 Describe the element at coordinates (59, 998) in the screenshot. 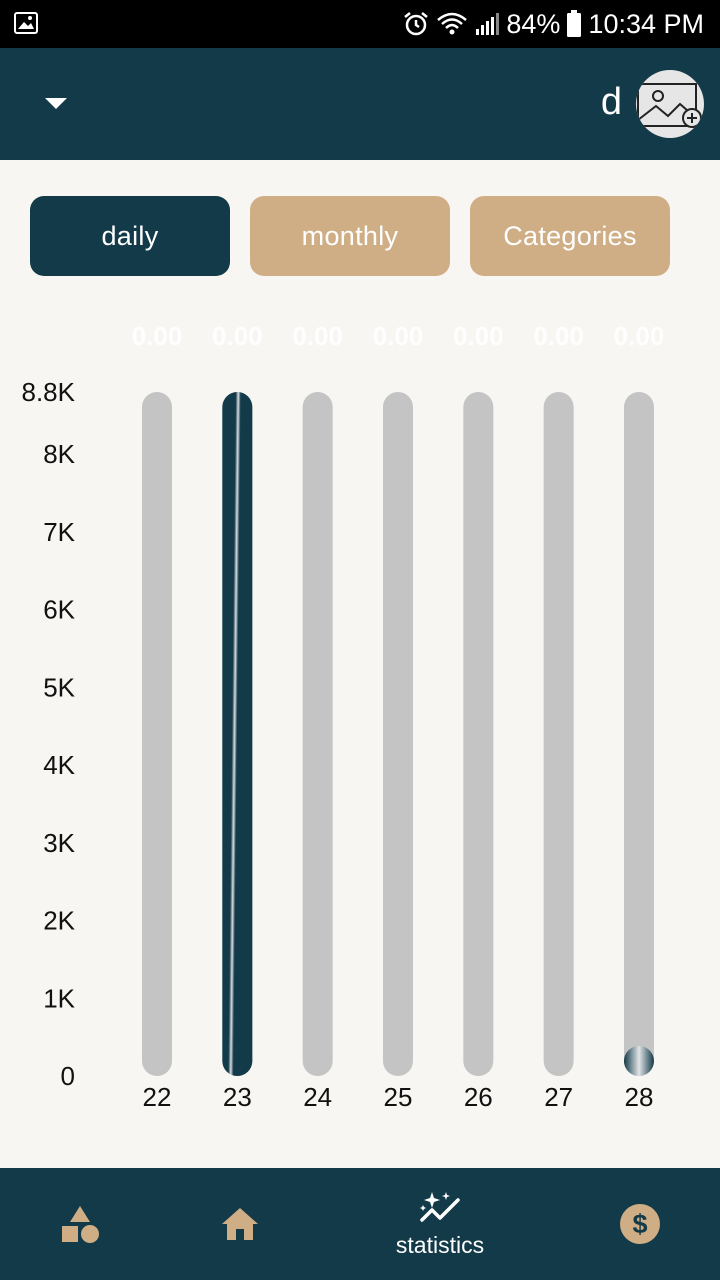

I see `y-tick-label: 1K` at that location.